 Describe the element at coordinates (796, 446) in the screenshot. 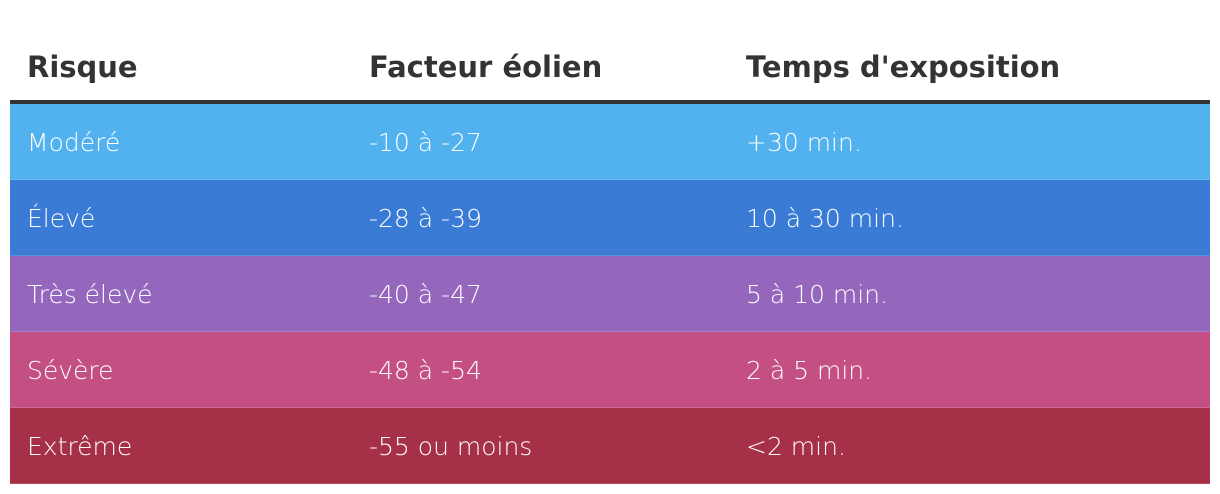

I see `table-cell: <2 min.` at that location.